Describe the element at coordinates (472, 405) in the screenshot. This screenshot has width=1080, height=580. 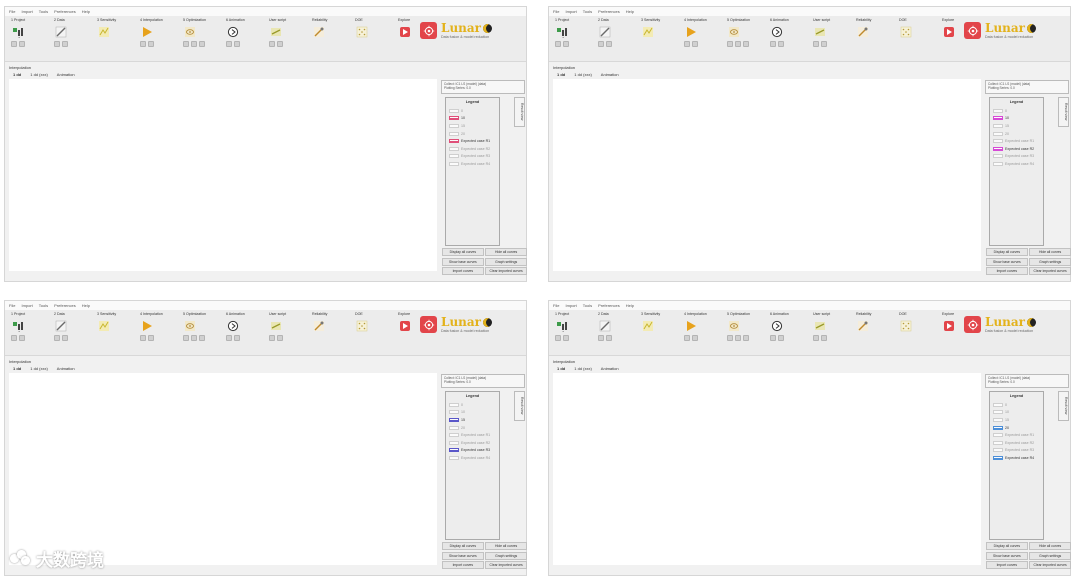
I see `legend-item: 0` at that location.